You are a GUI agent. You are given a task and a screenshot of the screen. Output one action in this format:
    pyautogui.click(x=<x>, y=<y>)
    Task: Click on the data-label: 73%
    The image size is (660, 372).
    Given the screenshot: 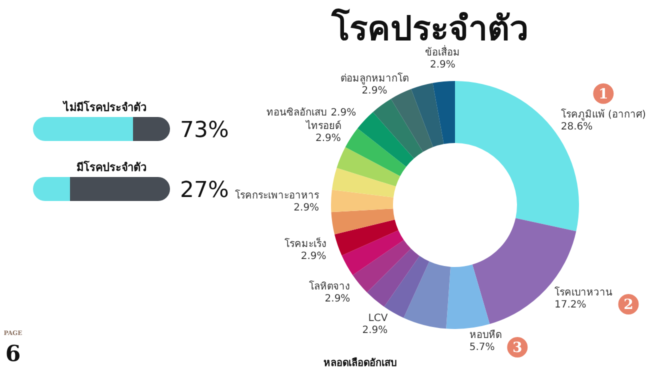 What is the action you would take?
    pyautogui.click(x=204, y=130)
    